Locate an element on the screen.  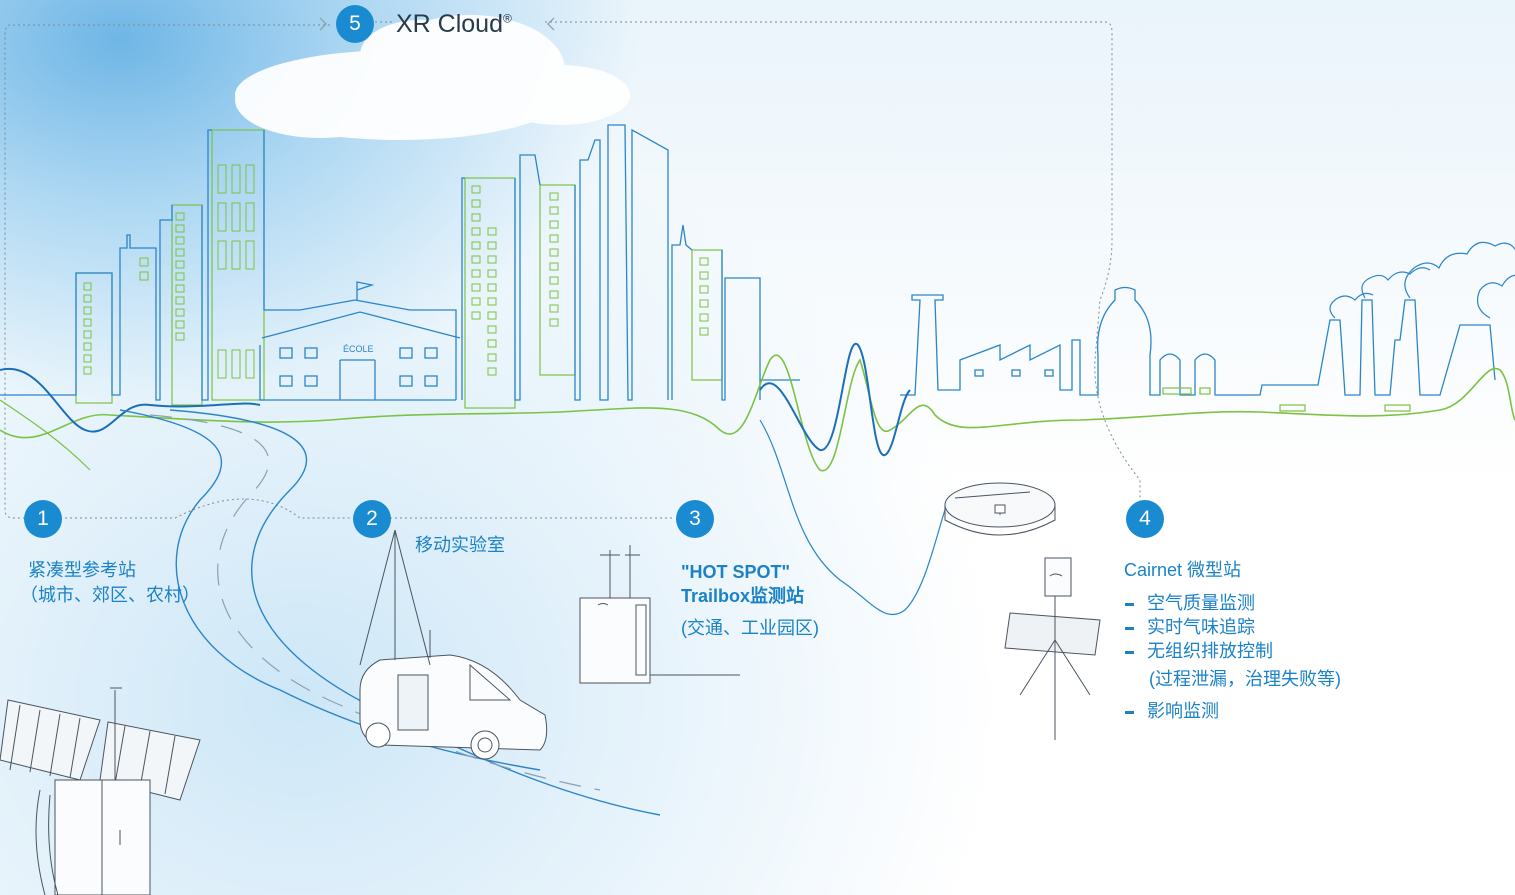
green-signal-wave is located at coordinates (757, 413).